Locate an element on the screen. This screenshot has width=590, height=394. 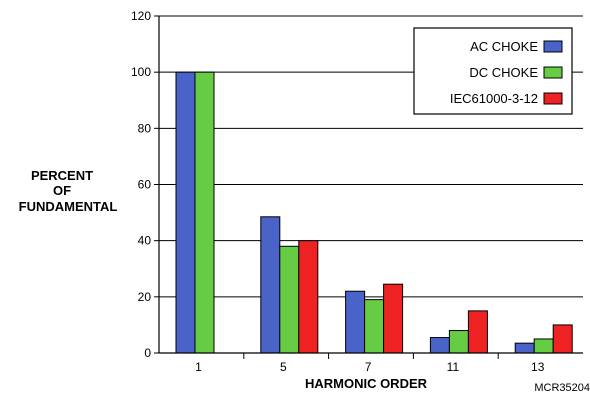
legend: AC CHOKE DC CHOKE IEC61000-3-12 is located at coordinates (493, 71).